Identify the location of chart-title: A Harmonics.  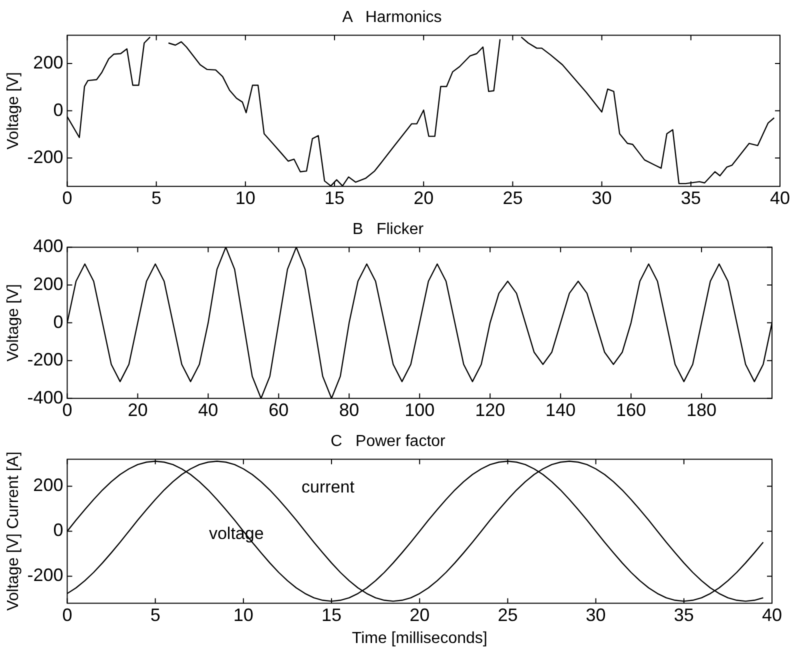
(392, 17).